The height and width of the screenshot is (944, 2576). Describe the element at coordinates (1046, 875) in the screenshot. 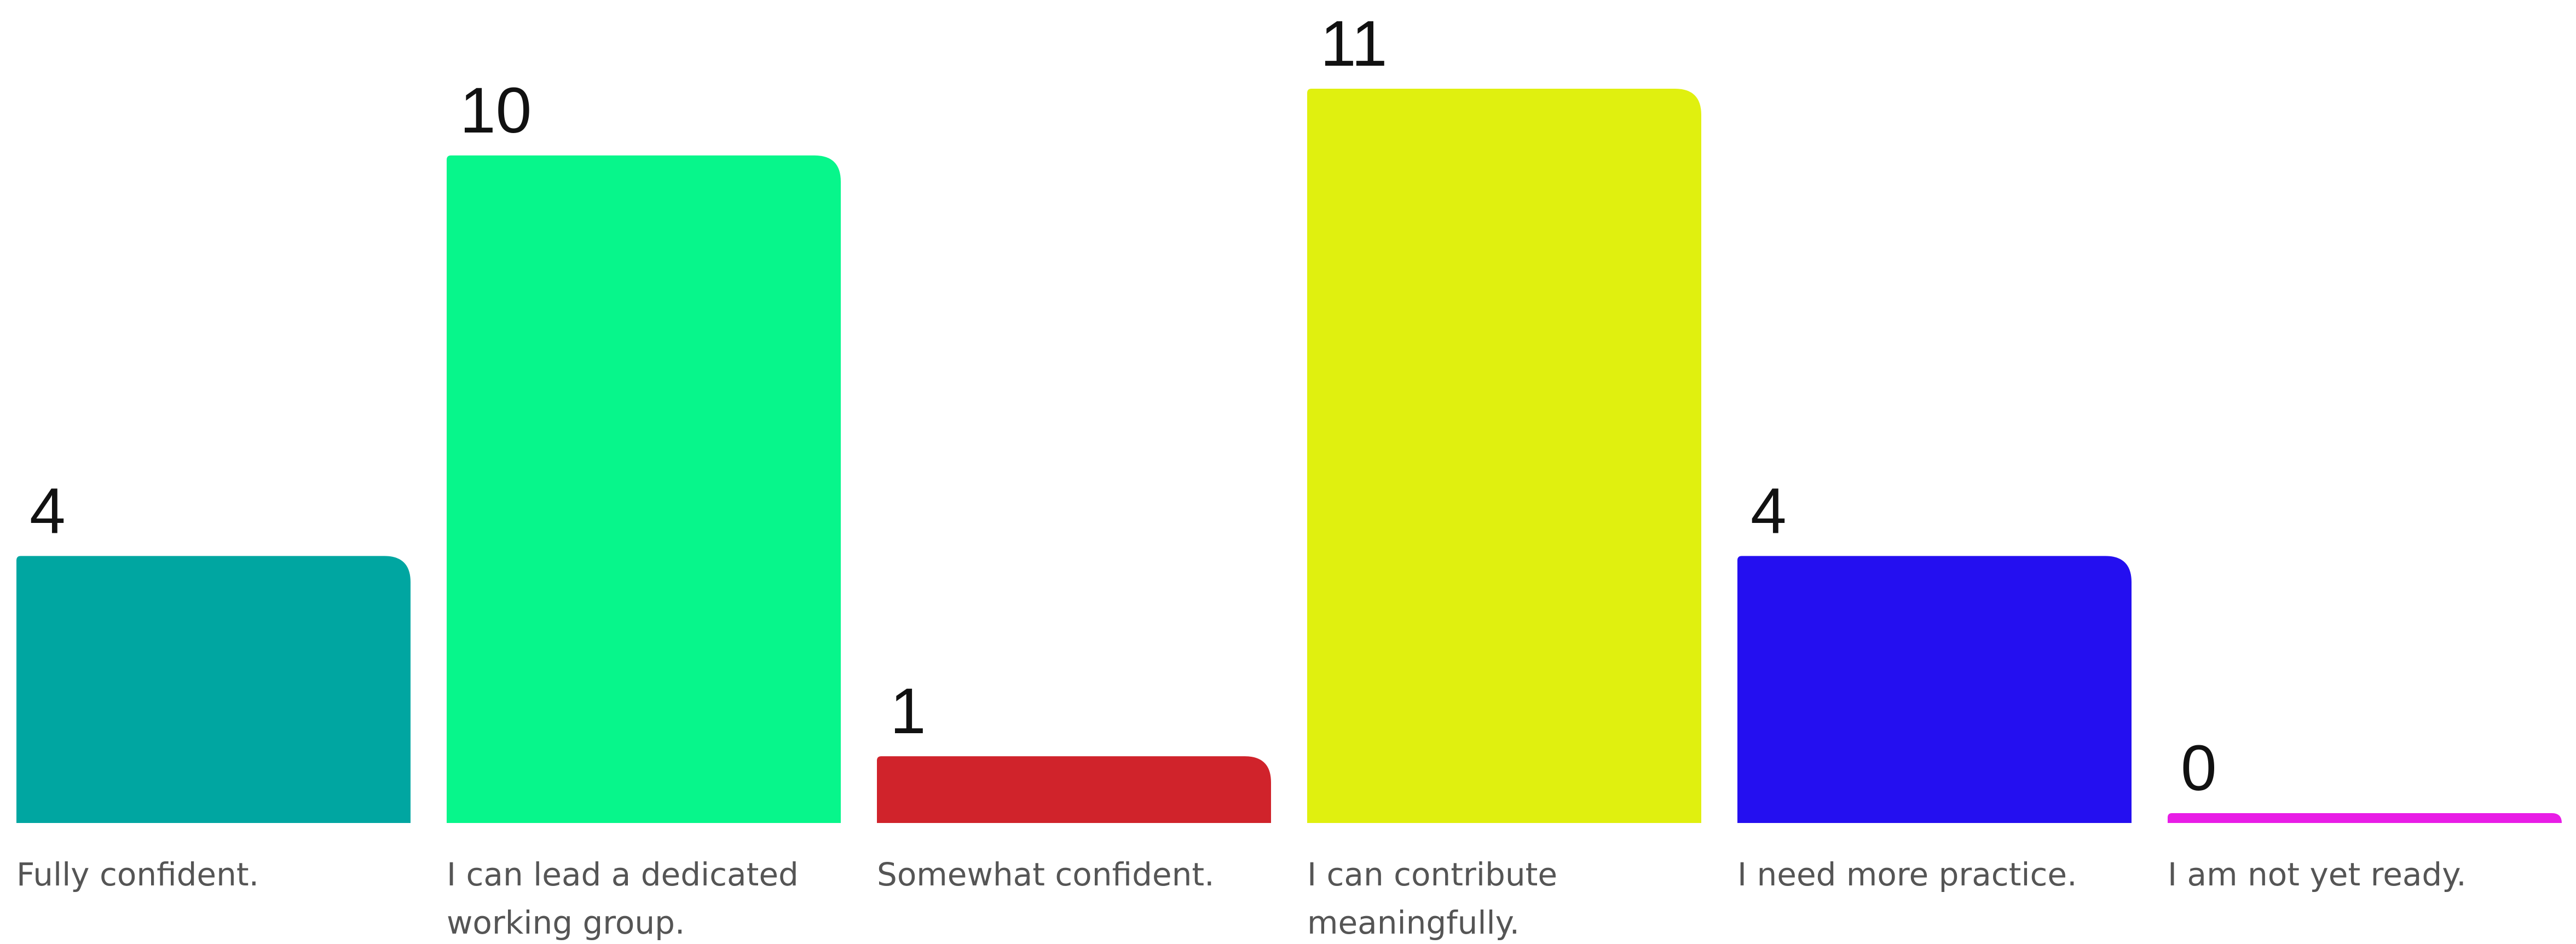

I see `category-label: Somewhat confident.` at that location.